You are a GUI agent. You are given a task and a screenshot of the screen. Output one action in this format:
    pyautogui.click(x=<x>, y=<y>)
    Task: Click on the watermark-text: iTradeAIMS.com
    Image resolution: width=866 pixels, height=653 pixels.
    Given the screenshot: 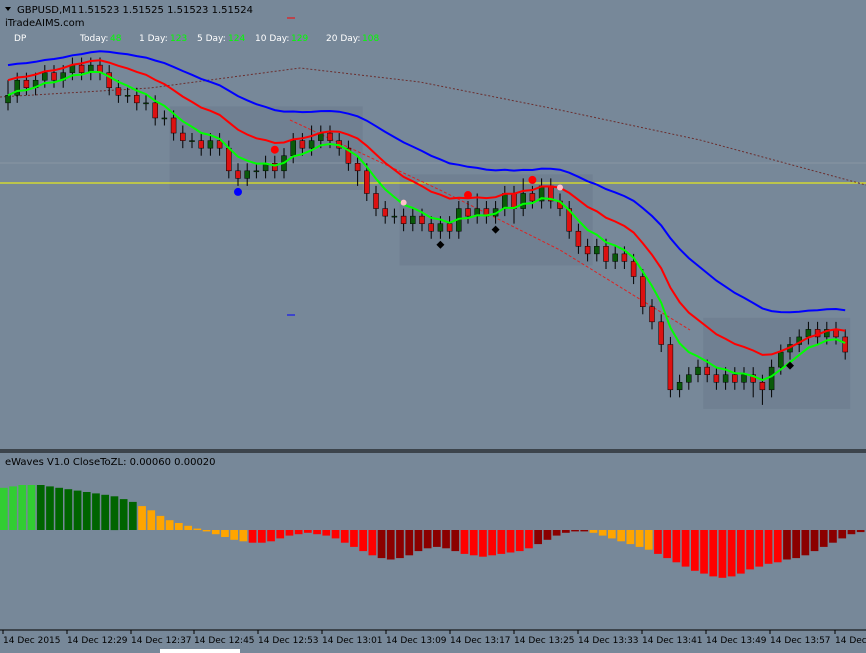 What is the action you would take?
    pyautogui.click(x=44, y=23)
    